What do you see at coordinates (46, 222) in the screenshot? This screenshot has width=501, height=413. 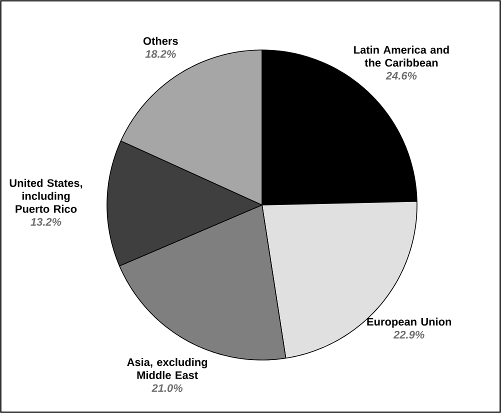 I see `data-label: 13.2%` at bounding box center [46, 222].